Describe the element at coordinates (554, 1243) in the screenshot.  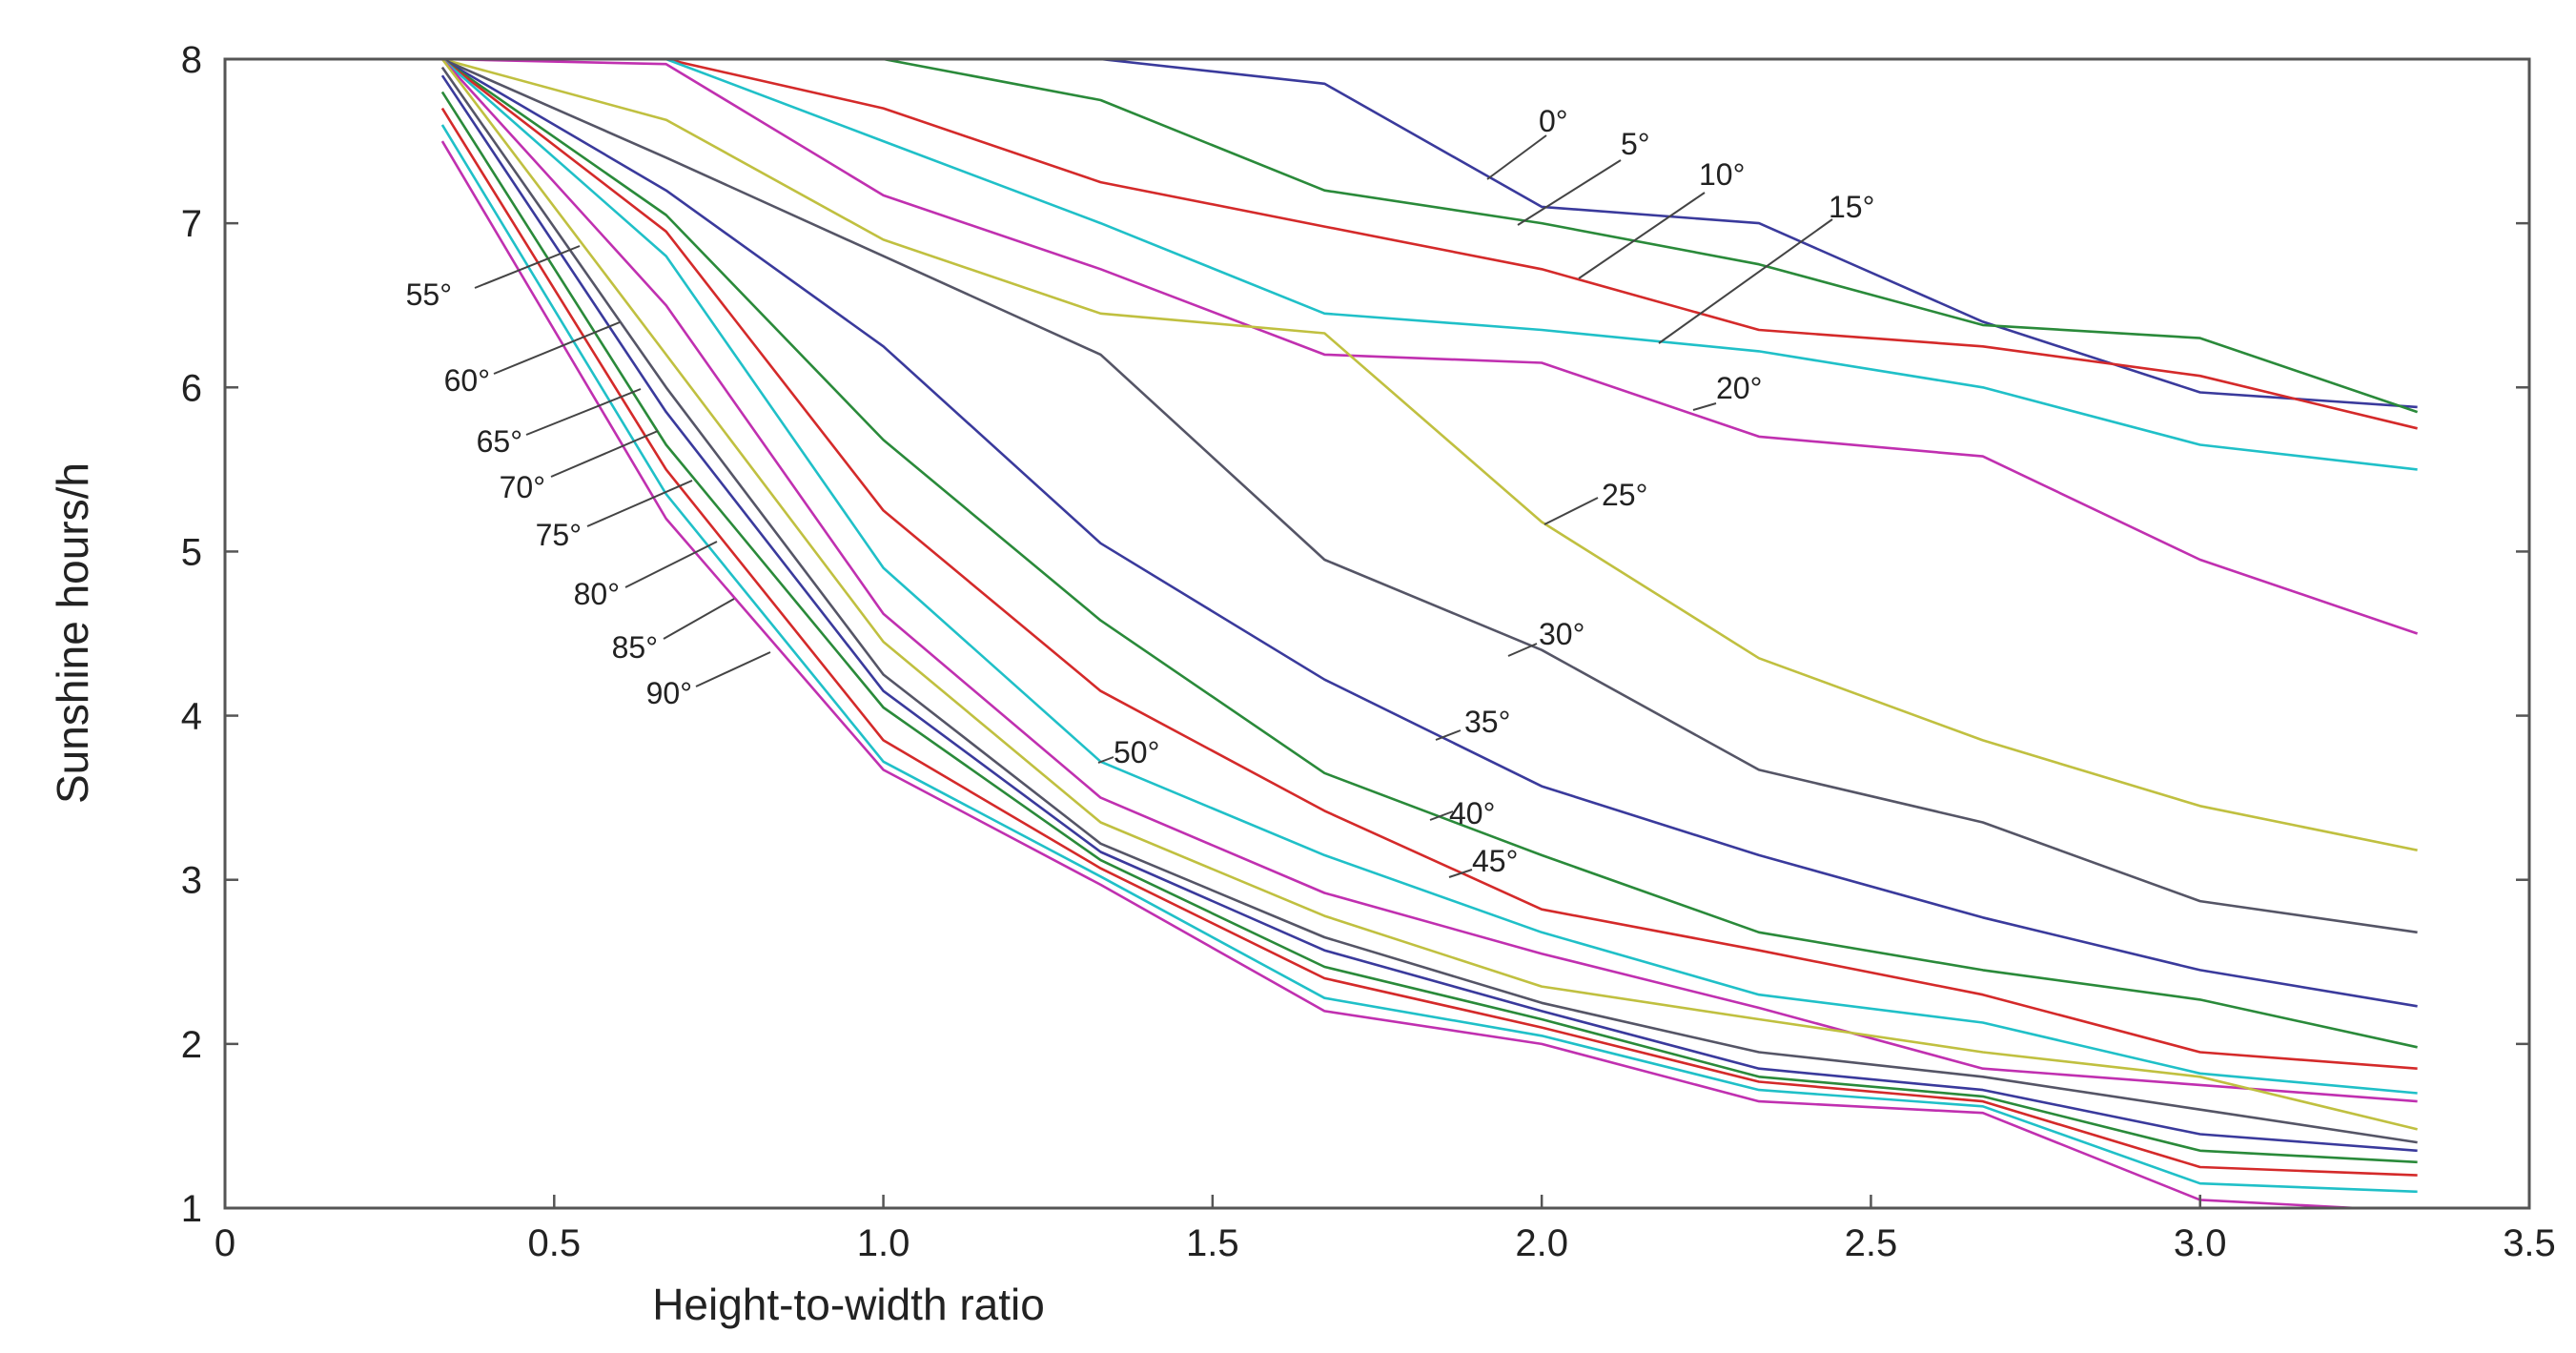
I see `x-tick-label: 0.5` at that location.